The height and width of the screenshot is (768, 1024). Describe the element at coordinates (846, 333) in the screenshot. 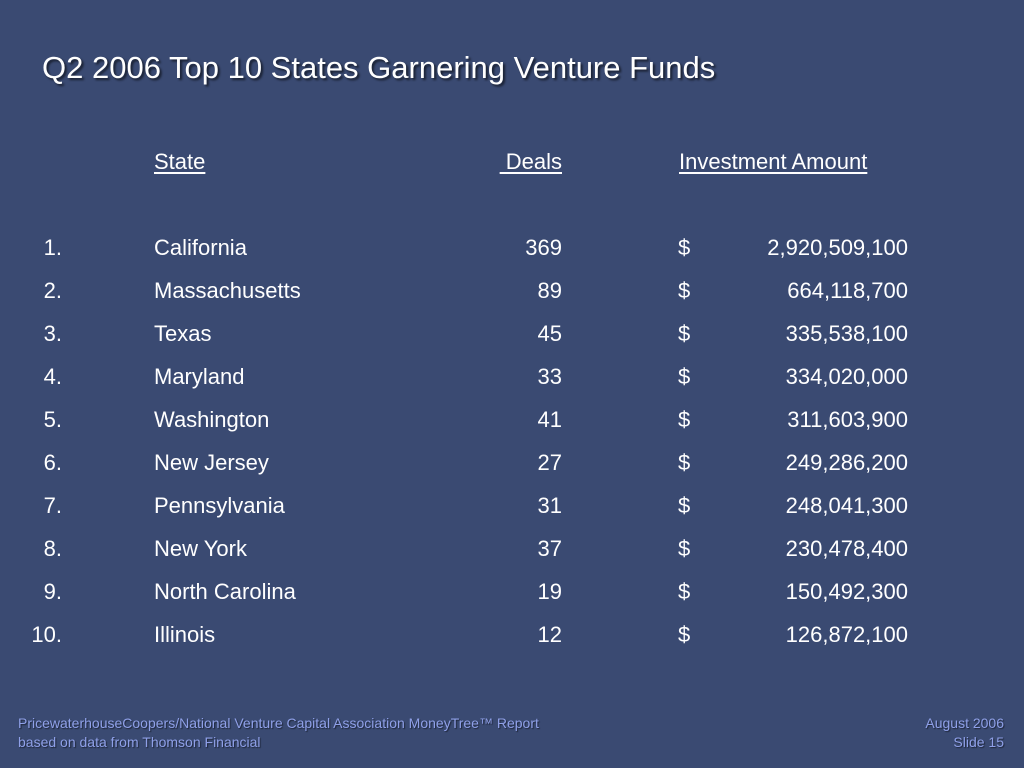

I see `amount-cell: 335,538,100` at that location.